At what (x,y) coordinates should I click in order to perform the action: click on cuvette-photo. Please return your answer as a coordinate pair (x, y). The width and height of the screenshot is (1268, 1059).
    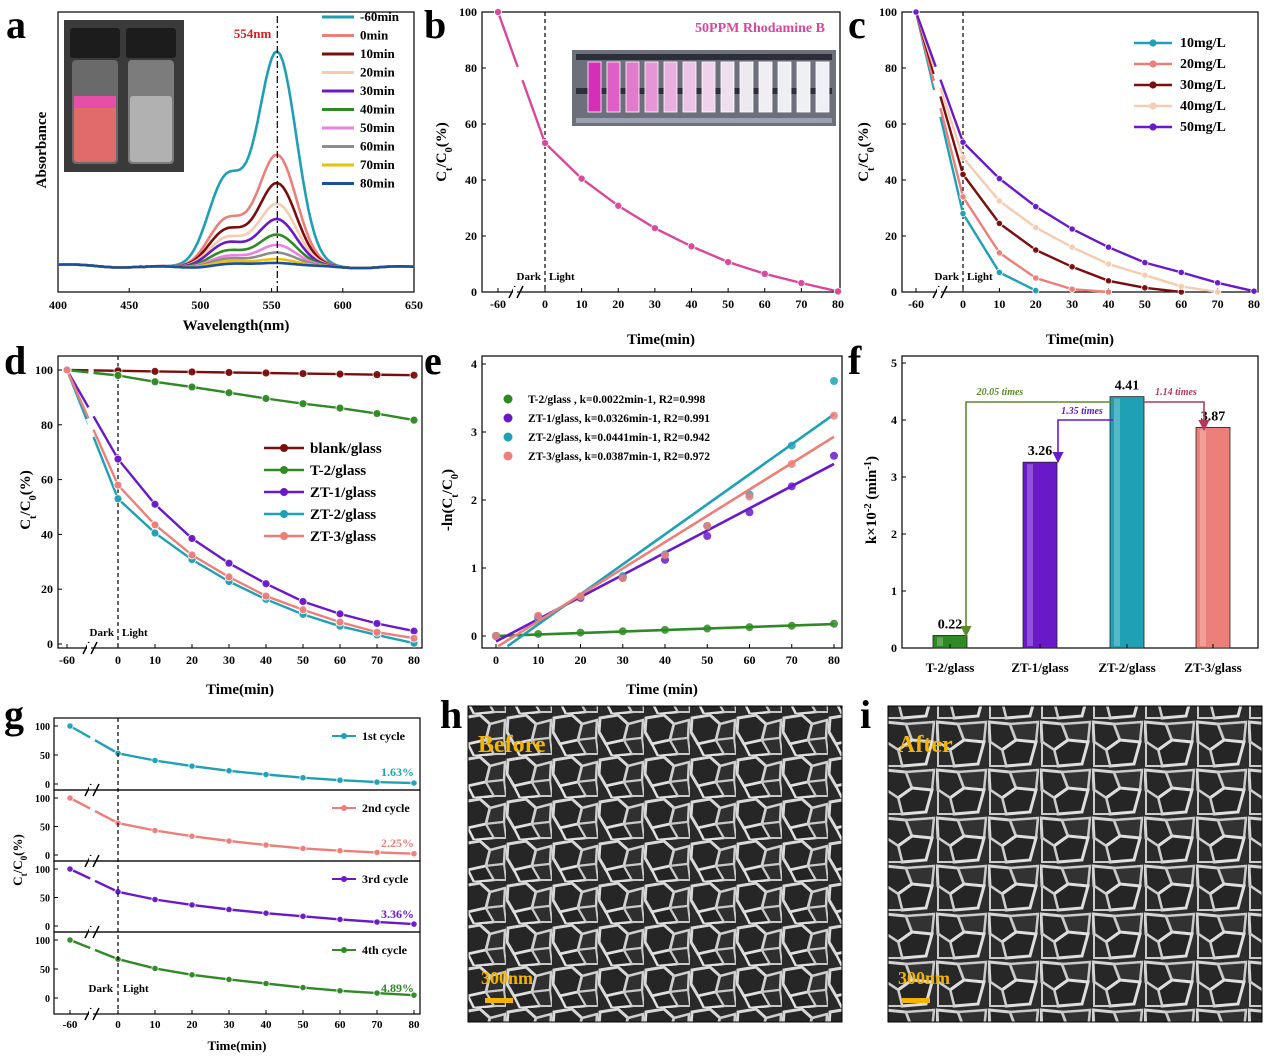
    Looking at the image, I should click on (704, 88).